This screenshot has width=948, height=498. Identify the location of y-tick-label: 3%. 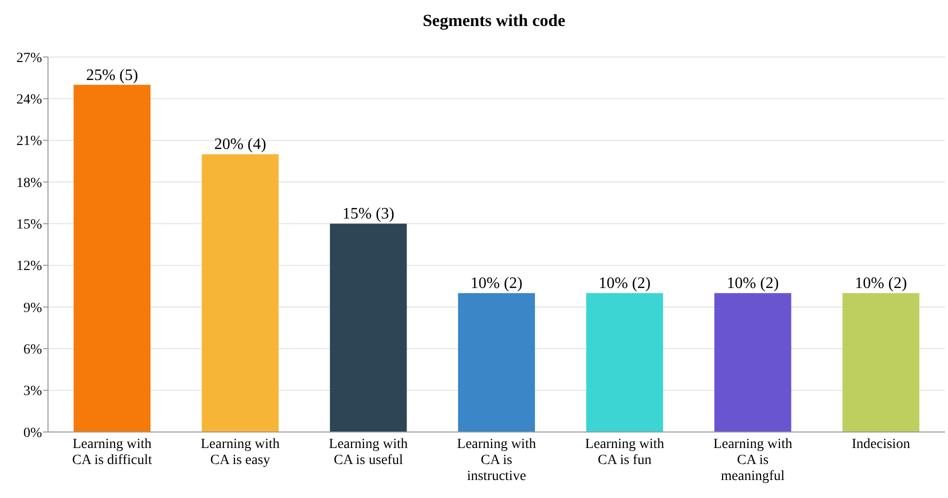
(32, 392).